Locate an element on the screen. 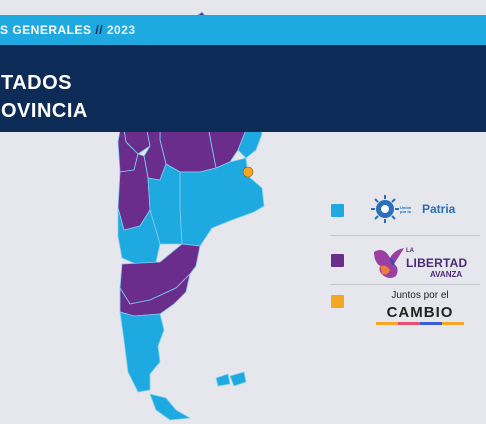 The width and height of the screenshot is (486, 424). top-bar: S GENERALES // 2023 is located at coordinates (243, 30).